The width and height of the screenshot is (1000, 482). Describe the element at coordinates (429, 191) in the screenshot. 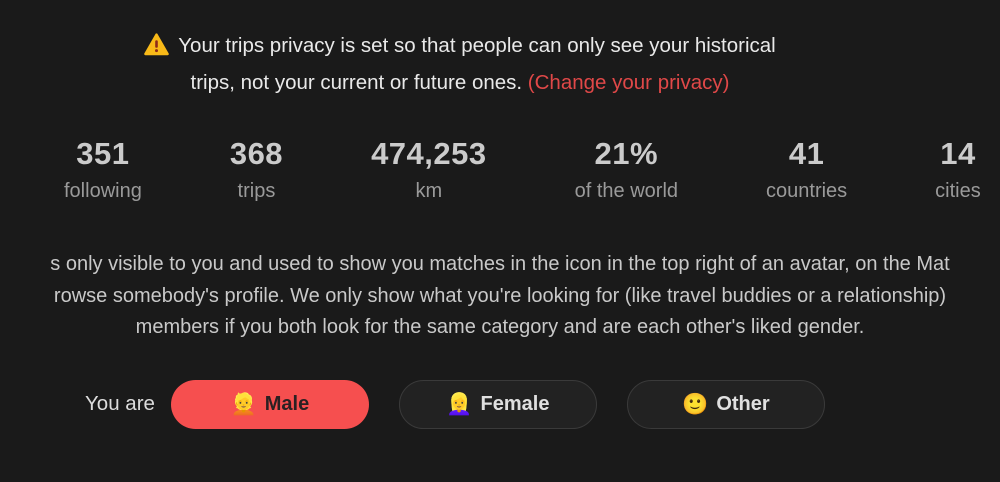

I see `stat-label: km` at that location.